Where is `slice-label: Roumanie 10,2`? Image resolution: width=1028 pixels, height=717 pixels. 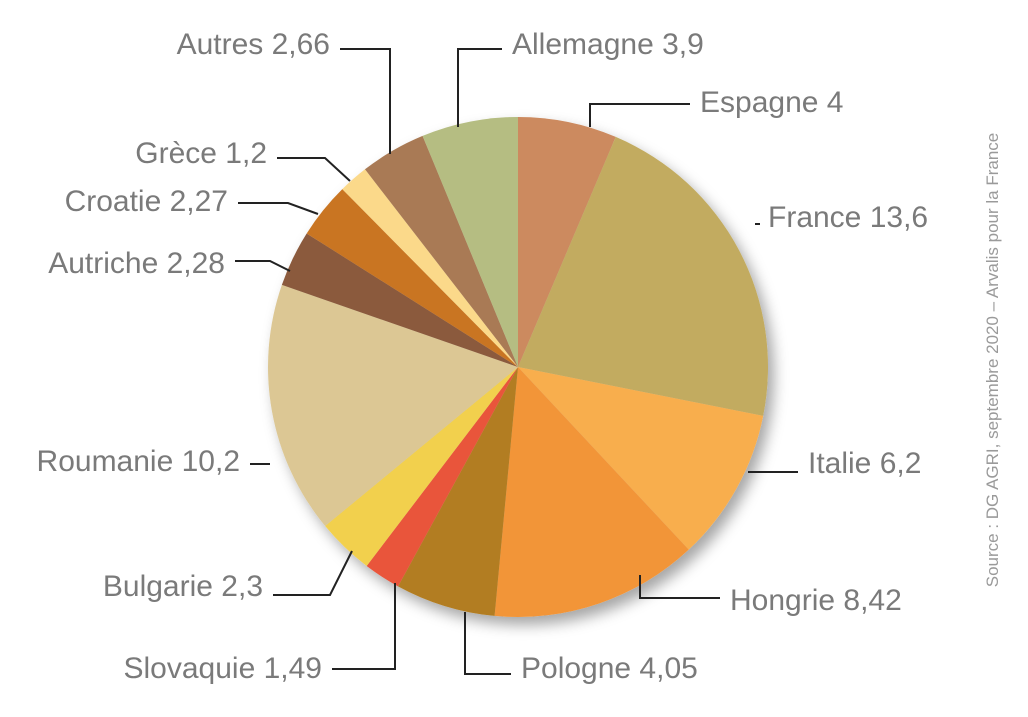 slice-label: Roumanie 10,2 is located at coordinates (138, 461).